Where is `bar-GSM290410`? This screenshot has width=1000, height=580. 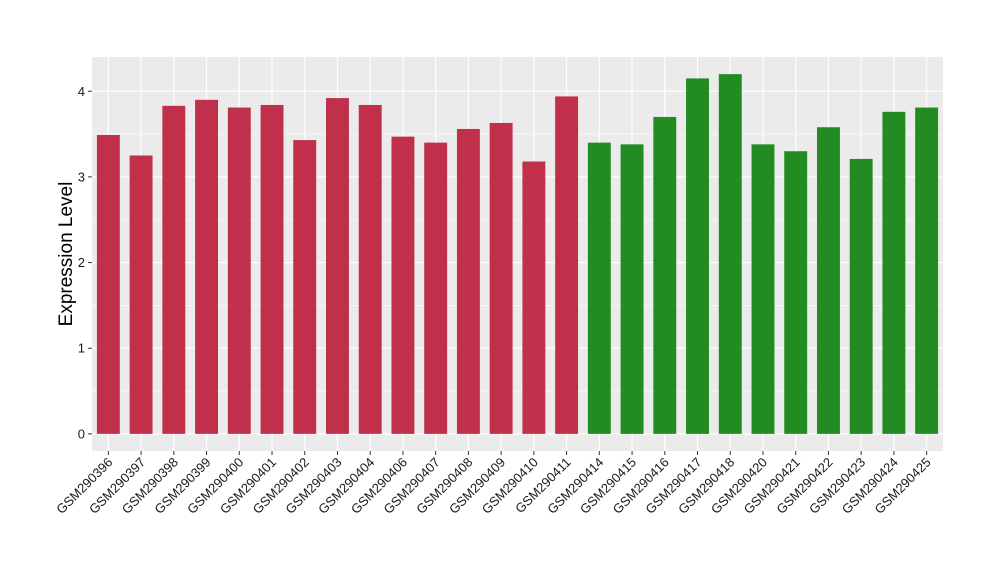 bar-GSM290410 is located at coordinates (534, 297).